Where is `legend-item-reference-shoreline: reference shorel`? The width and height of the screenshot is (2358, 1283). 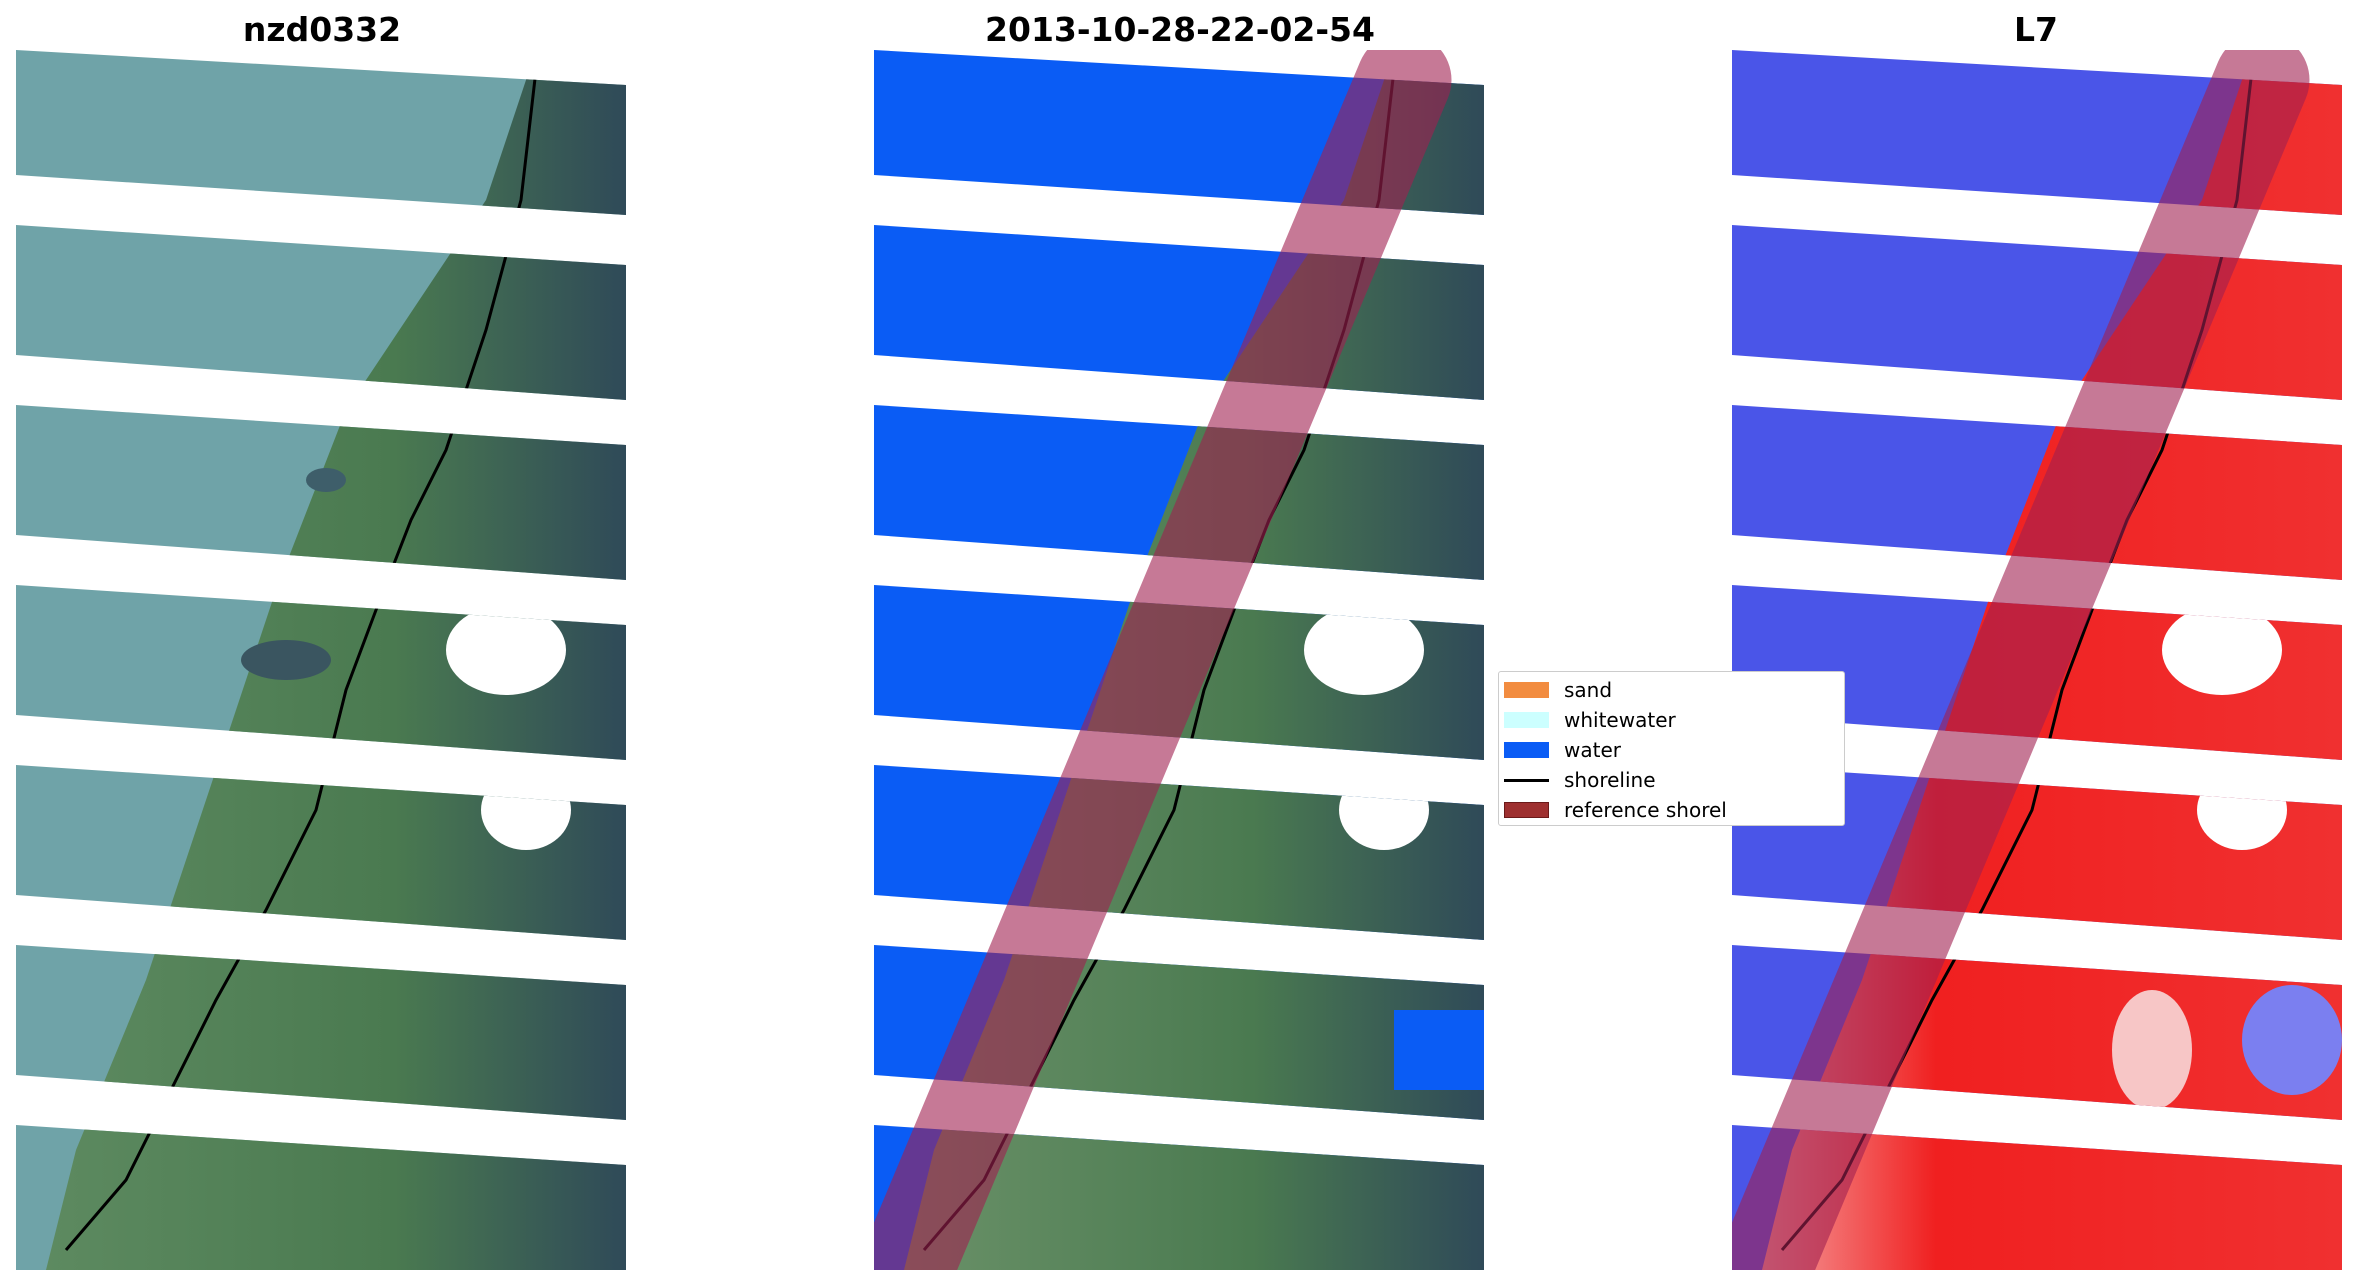 legend-item-reference-shoreline: reference shorel is located at coordinates (1615, 810).